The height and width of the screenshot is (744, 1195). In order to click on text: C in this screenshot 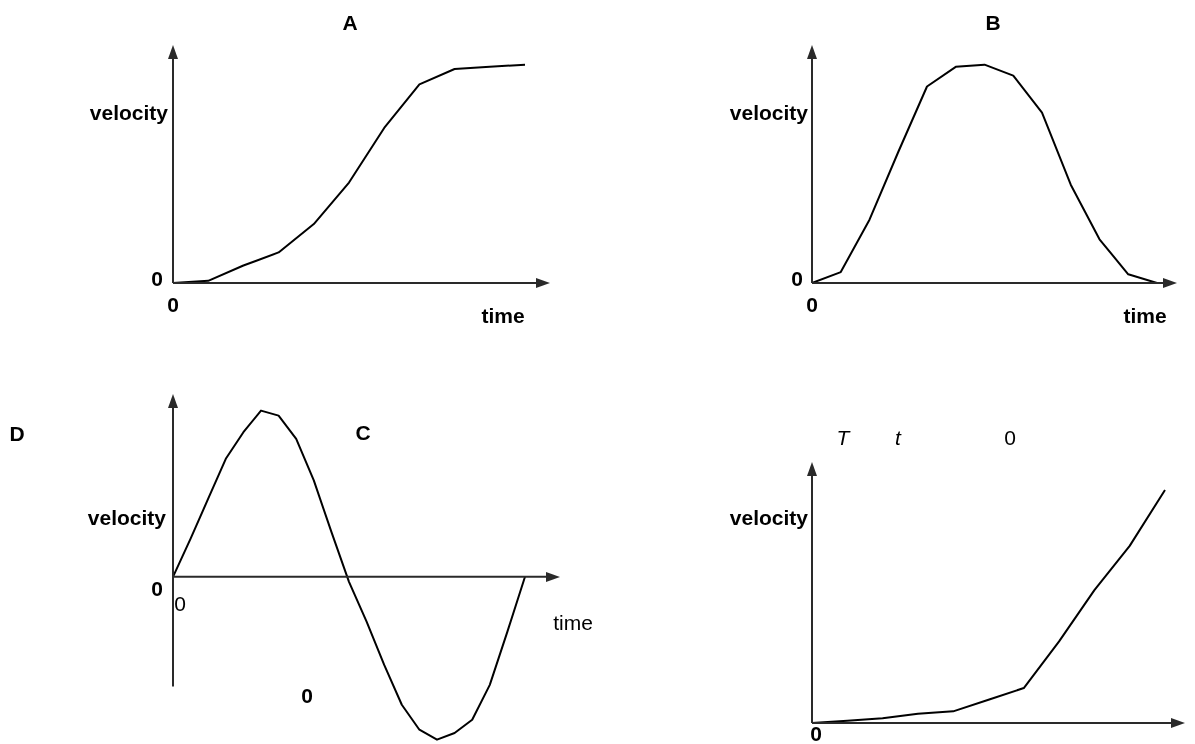, I will do `click(363, 432)`.